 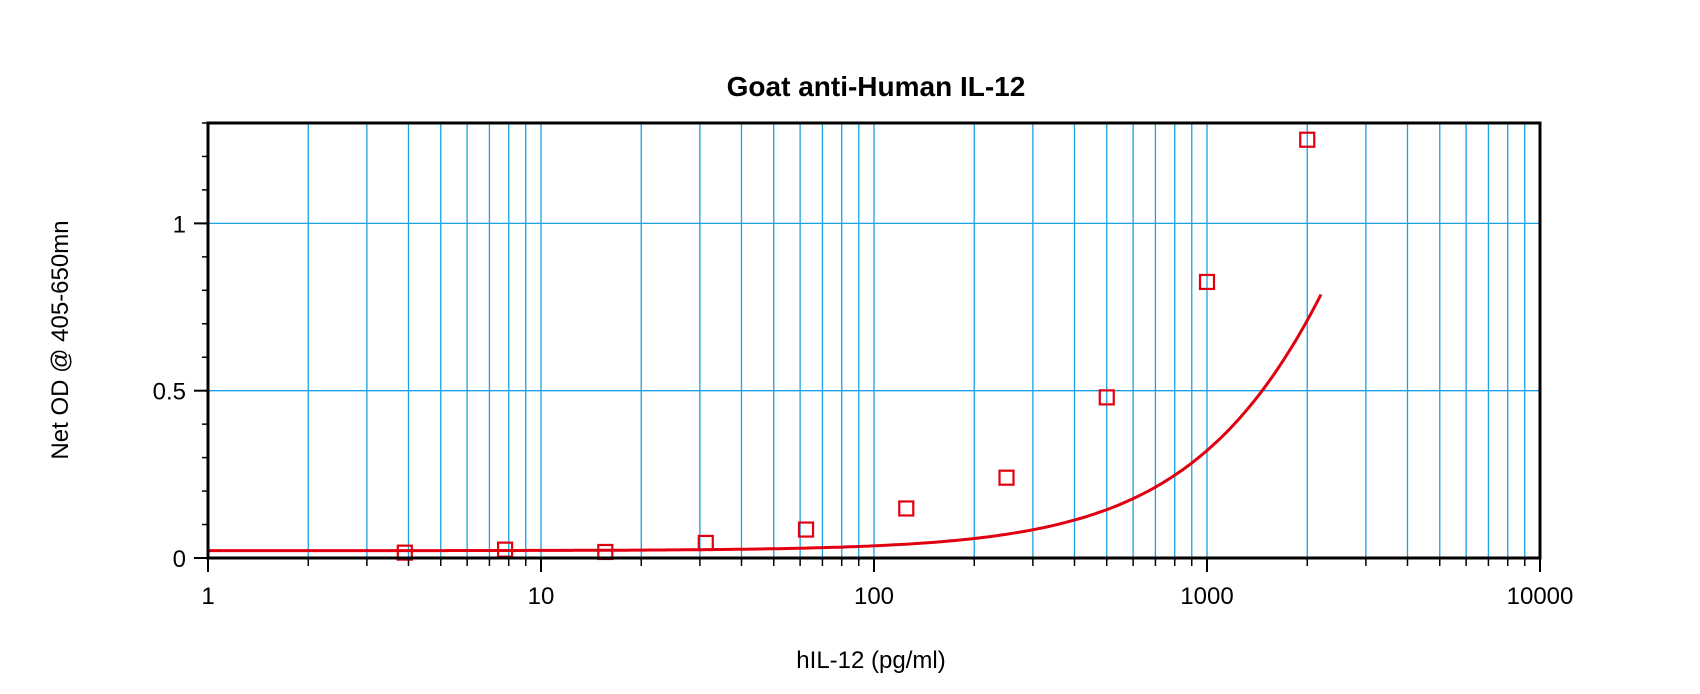 What do you see at coordinates (1540, 596) in the screenshot?
I see `x-tick-label: 10000` at bounding box center [1540, 596].